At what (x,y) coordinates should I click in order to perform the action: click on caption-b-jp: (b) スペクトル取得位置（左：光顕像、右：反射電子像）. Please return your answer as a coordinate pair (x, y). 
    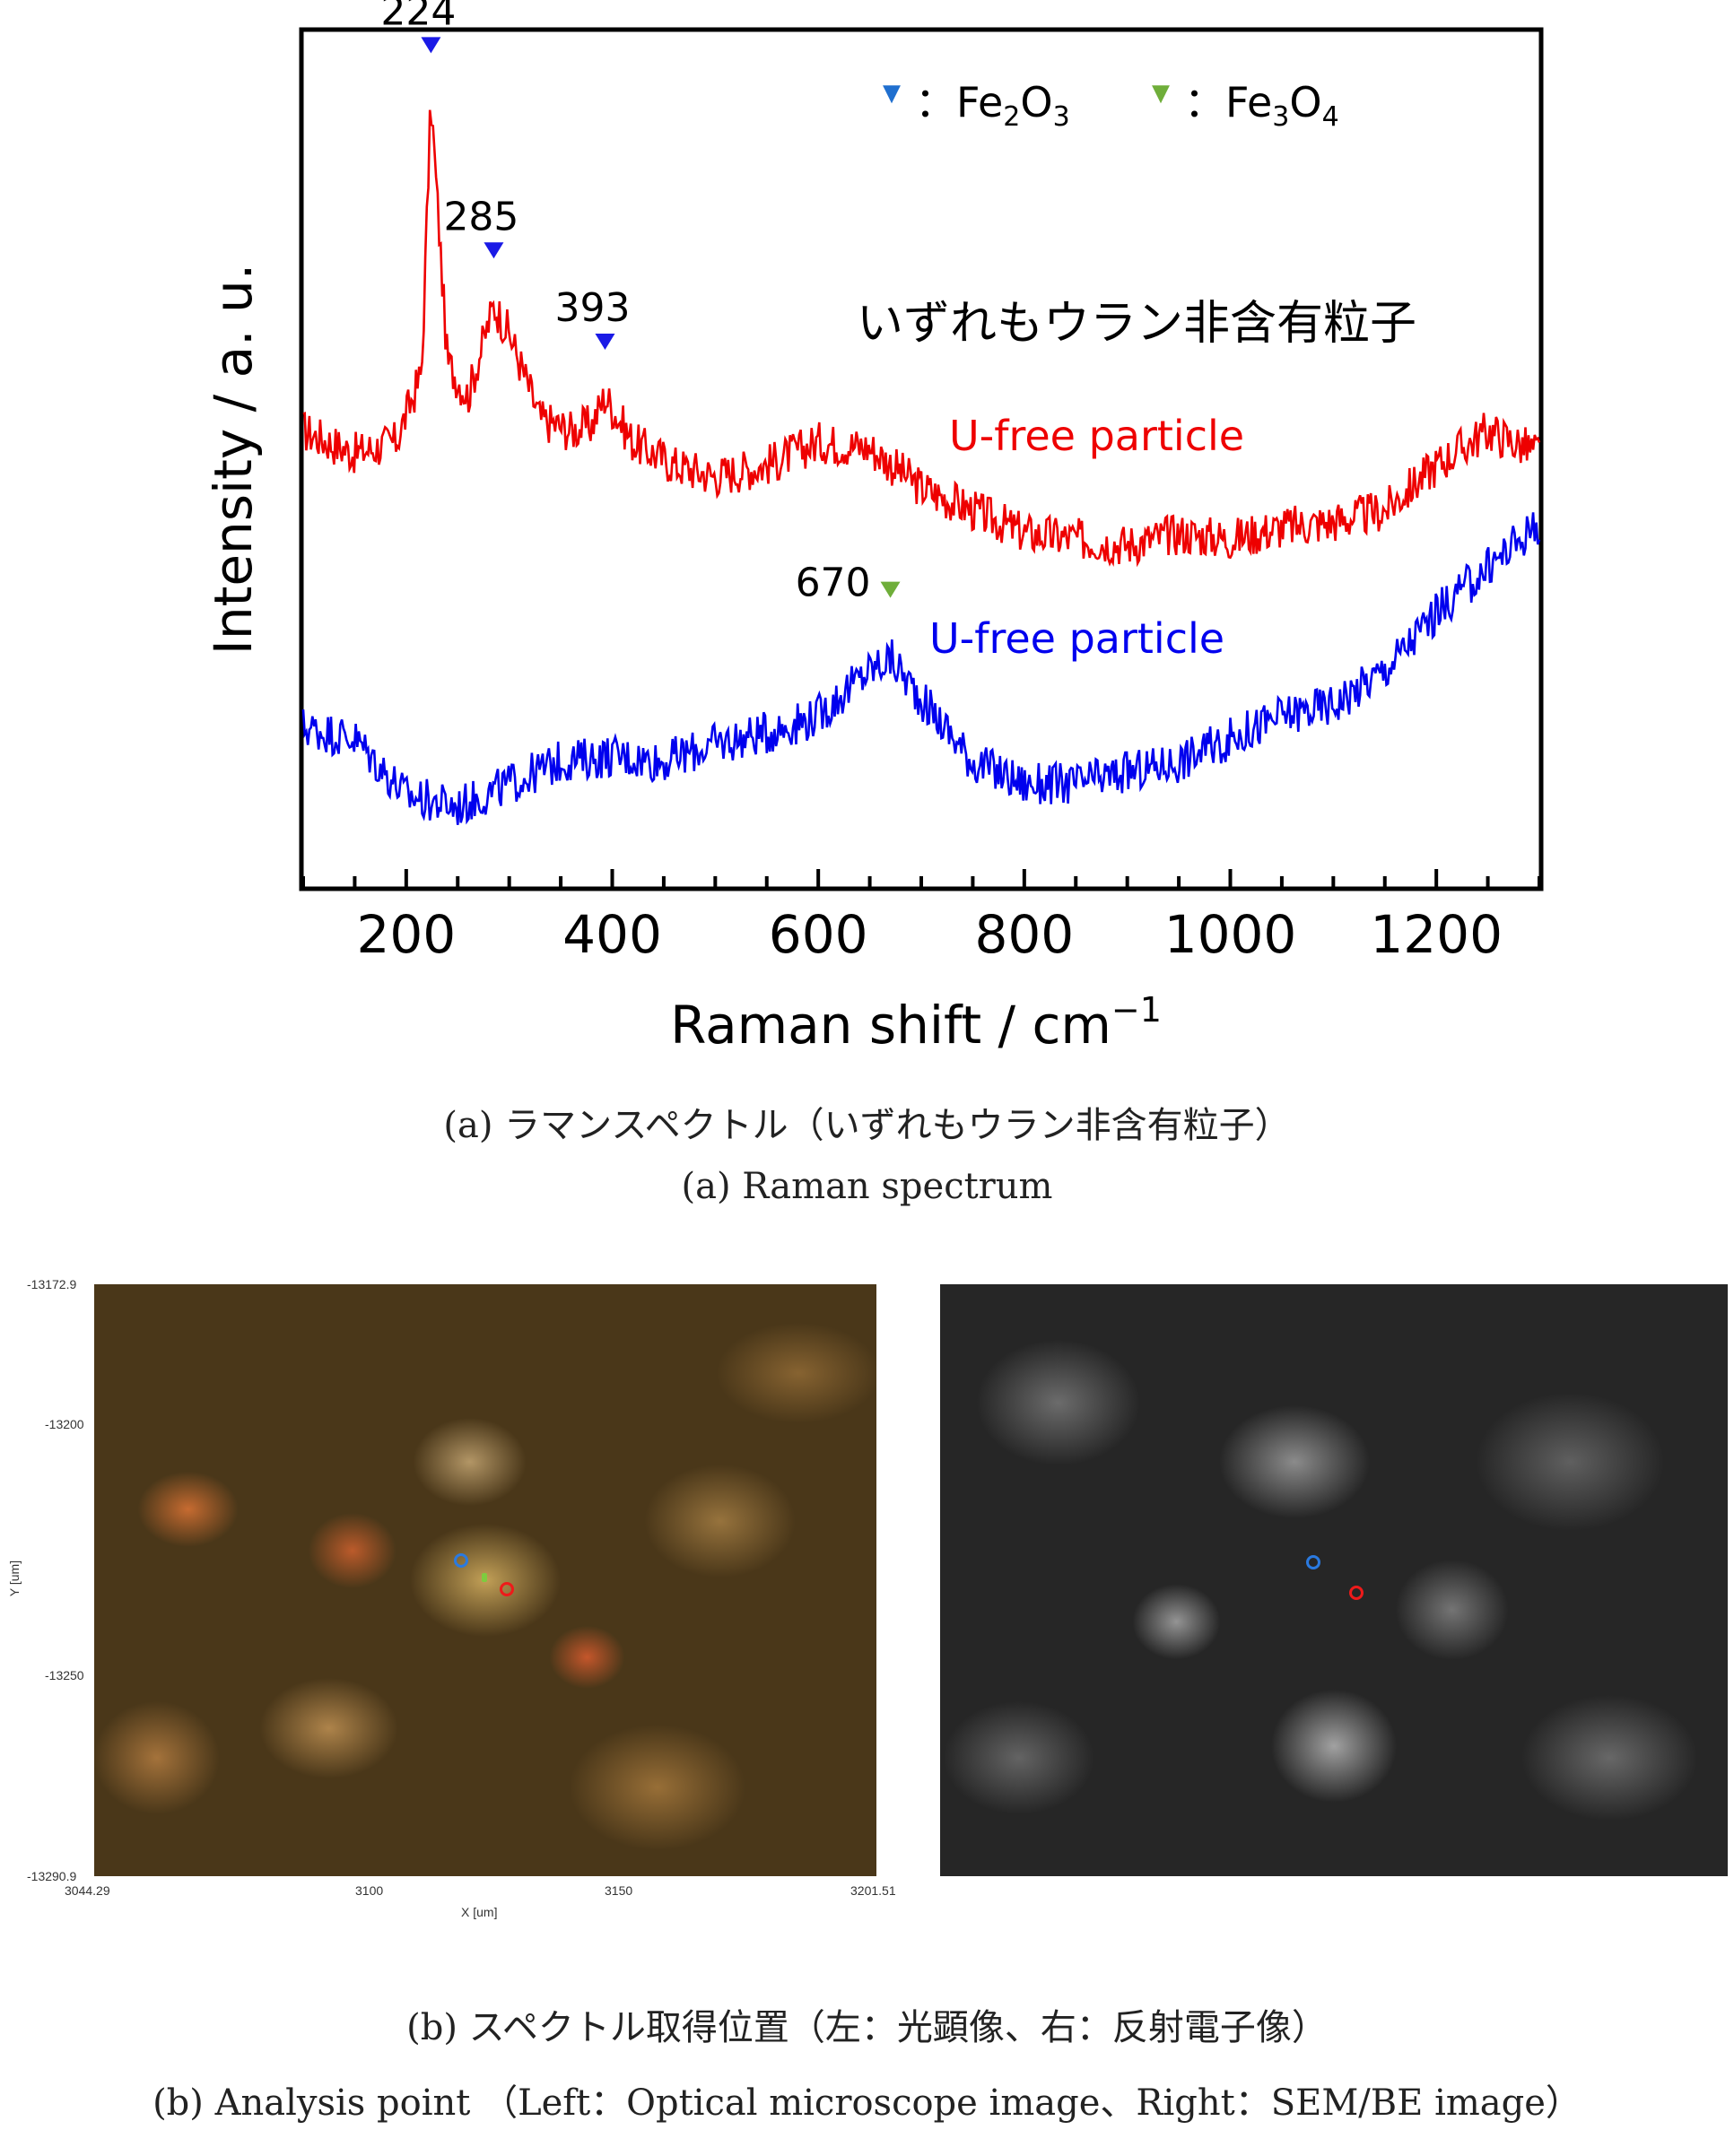
    Looking at the image, I should click on (867, 2027).